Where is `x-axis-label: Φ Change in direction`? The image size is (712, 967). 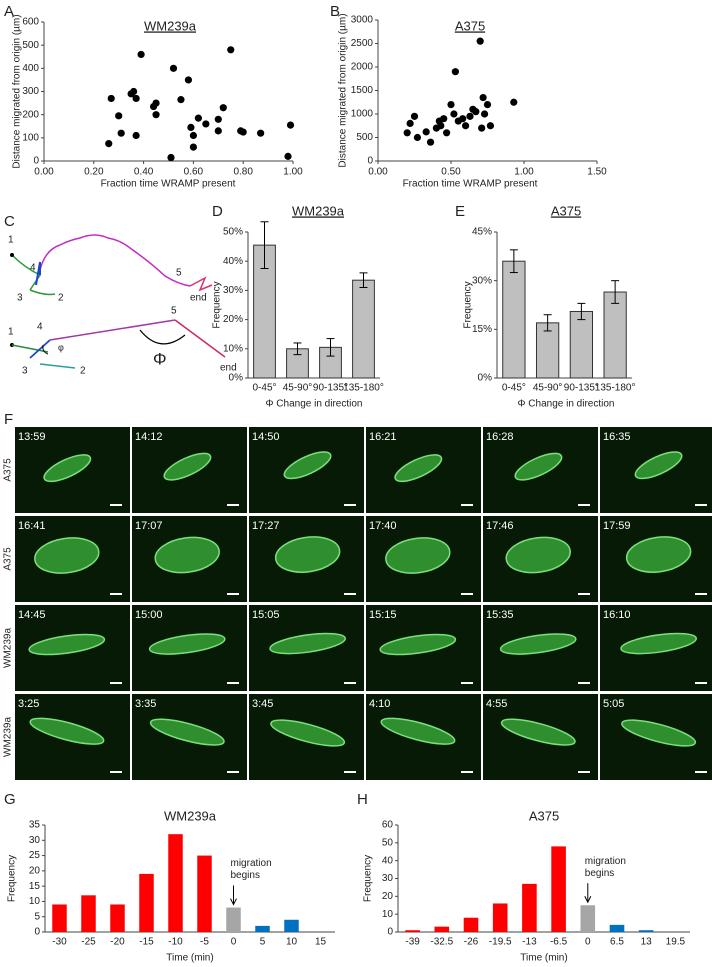 x-axis-label: Φ Change in direction is located at coordinates (566, 404).